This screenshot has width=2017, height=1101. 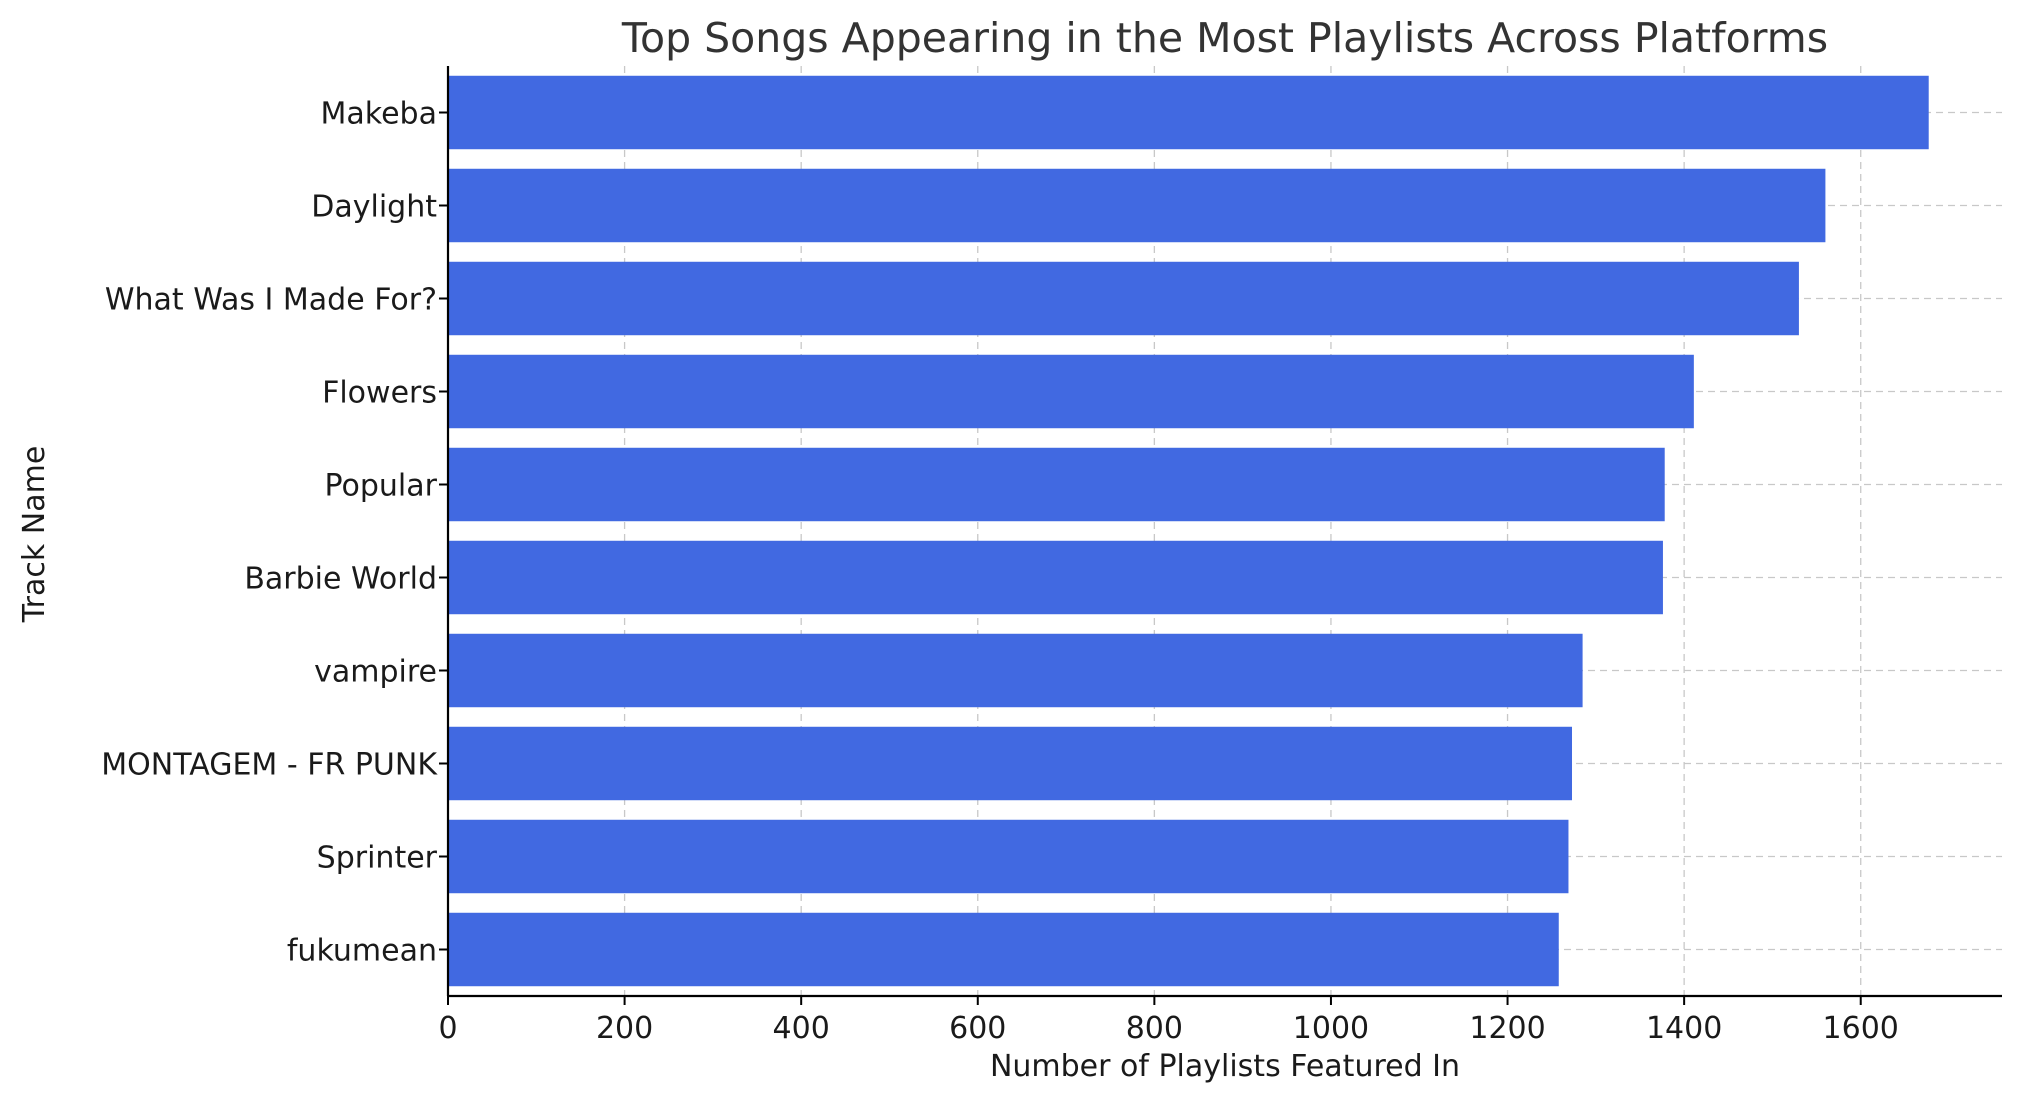 I want to click on x-tick-label: 1000, so click(x=1331, y=1028).